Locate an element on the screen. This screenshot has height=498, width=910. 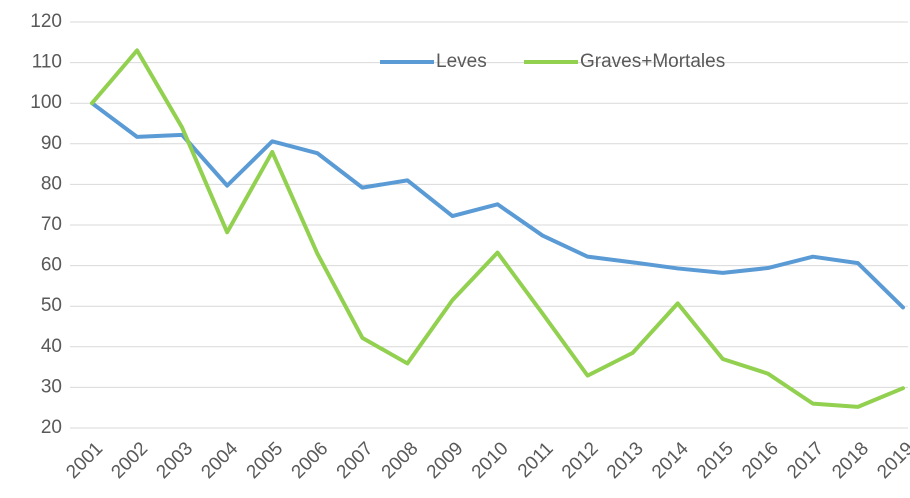
x-tick-label: 2010 is located at coordinates (490, 460).